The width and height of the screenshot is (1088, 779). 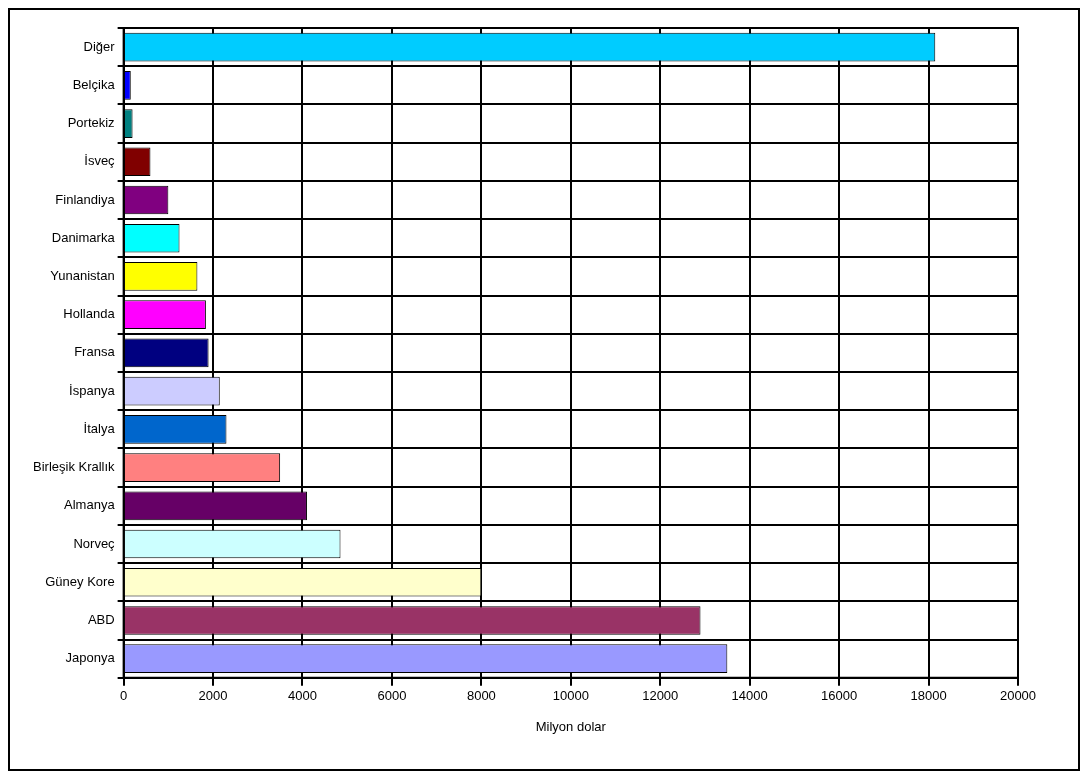 I want to click on y-tick-label: Diğer, so click(x=99, y=46).